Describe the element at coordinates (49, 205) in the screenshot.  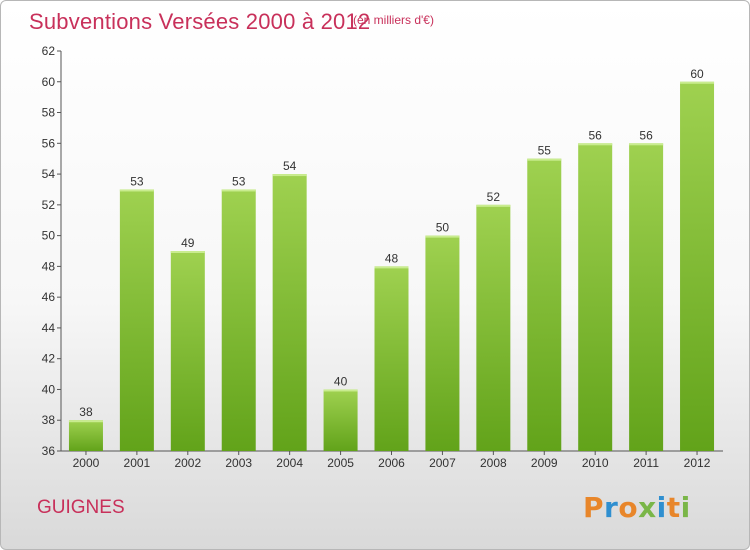
I see `y-tick-label: 52` at that location.